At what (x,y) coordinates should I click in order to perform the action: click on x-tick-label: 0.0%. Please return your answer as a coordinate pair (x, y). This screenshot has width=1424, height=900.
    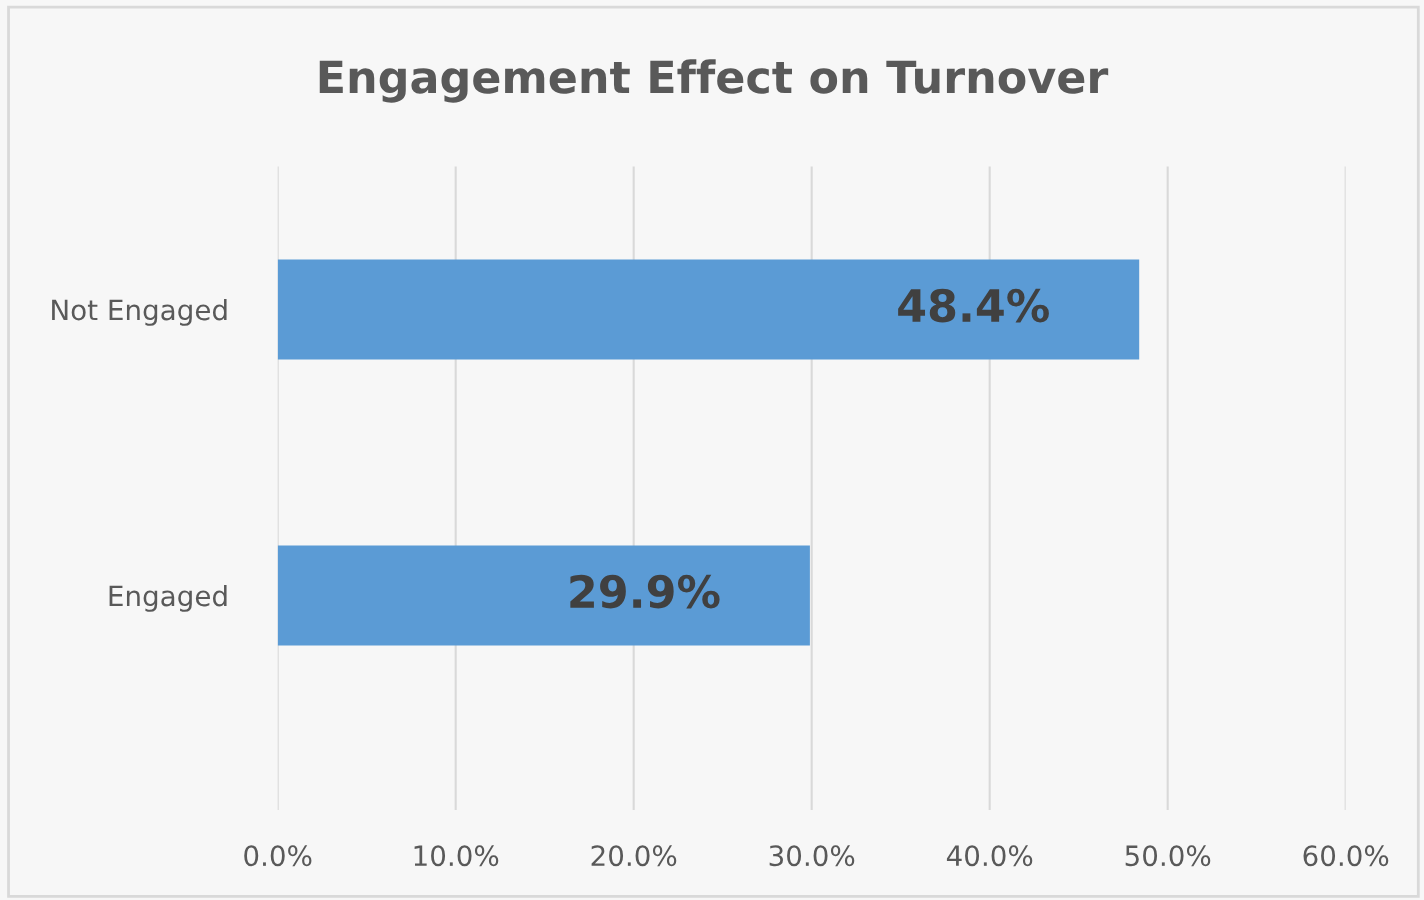
    Looking at the image, I should click on (278, 856).